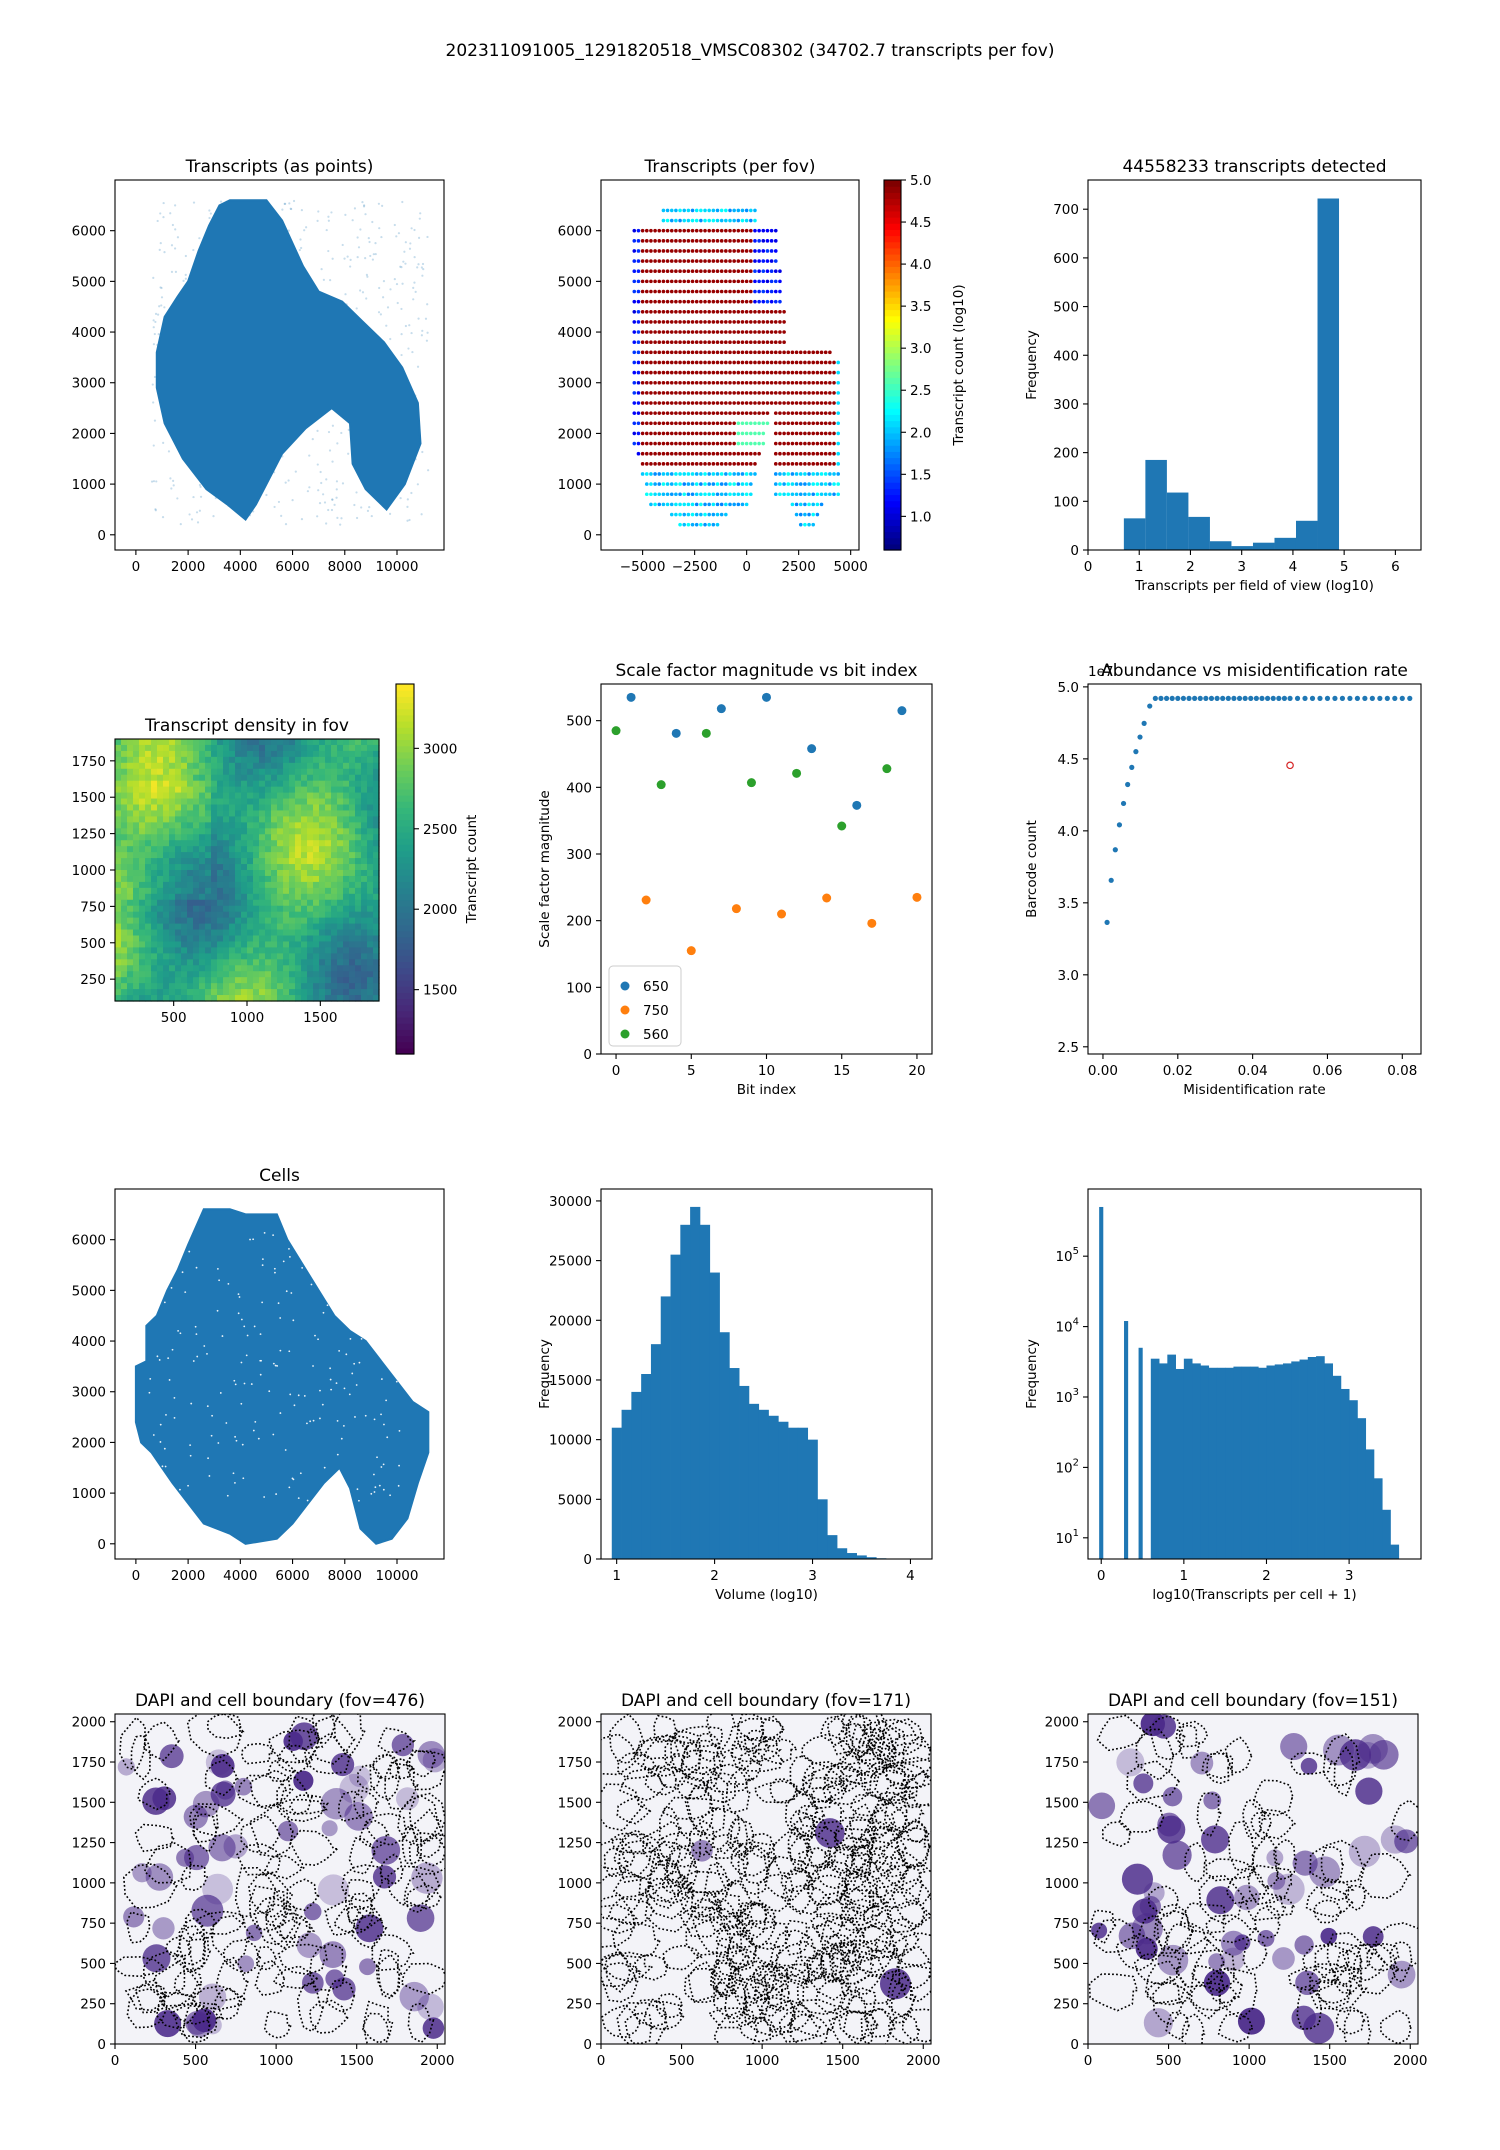 The height and width of the screenshot is (2150, 1500). Describe the element at coordinates (729, 167) in the screenshot. I see `panel-title: Transcripts (per fov)` at that location.